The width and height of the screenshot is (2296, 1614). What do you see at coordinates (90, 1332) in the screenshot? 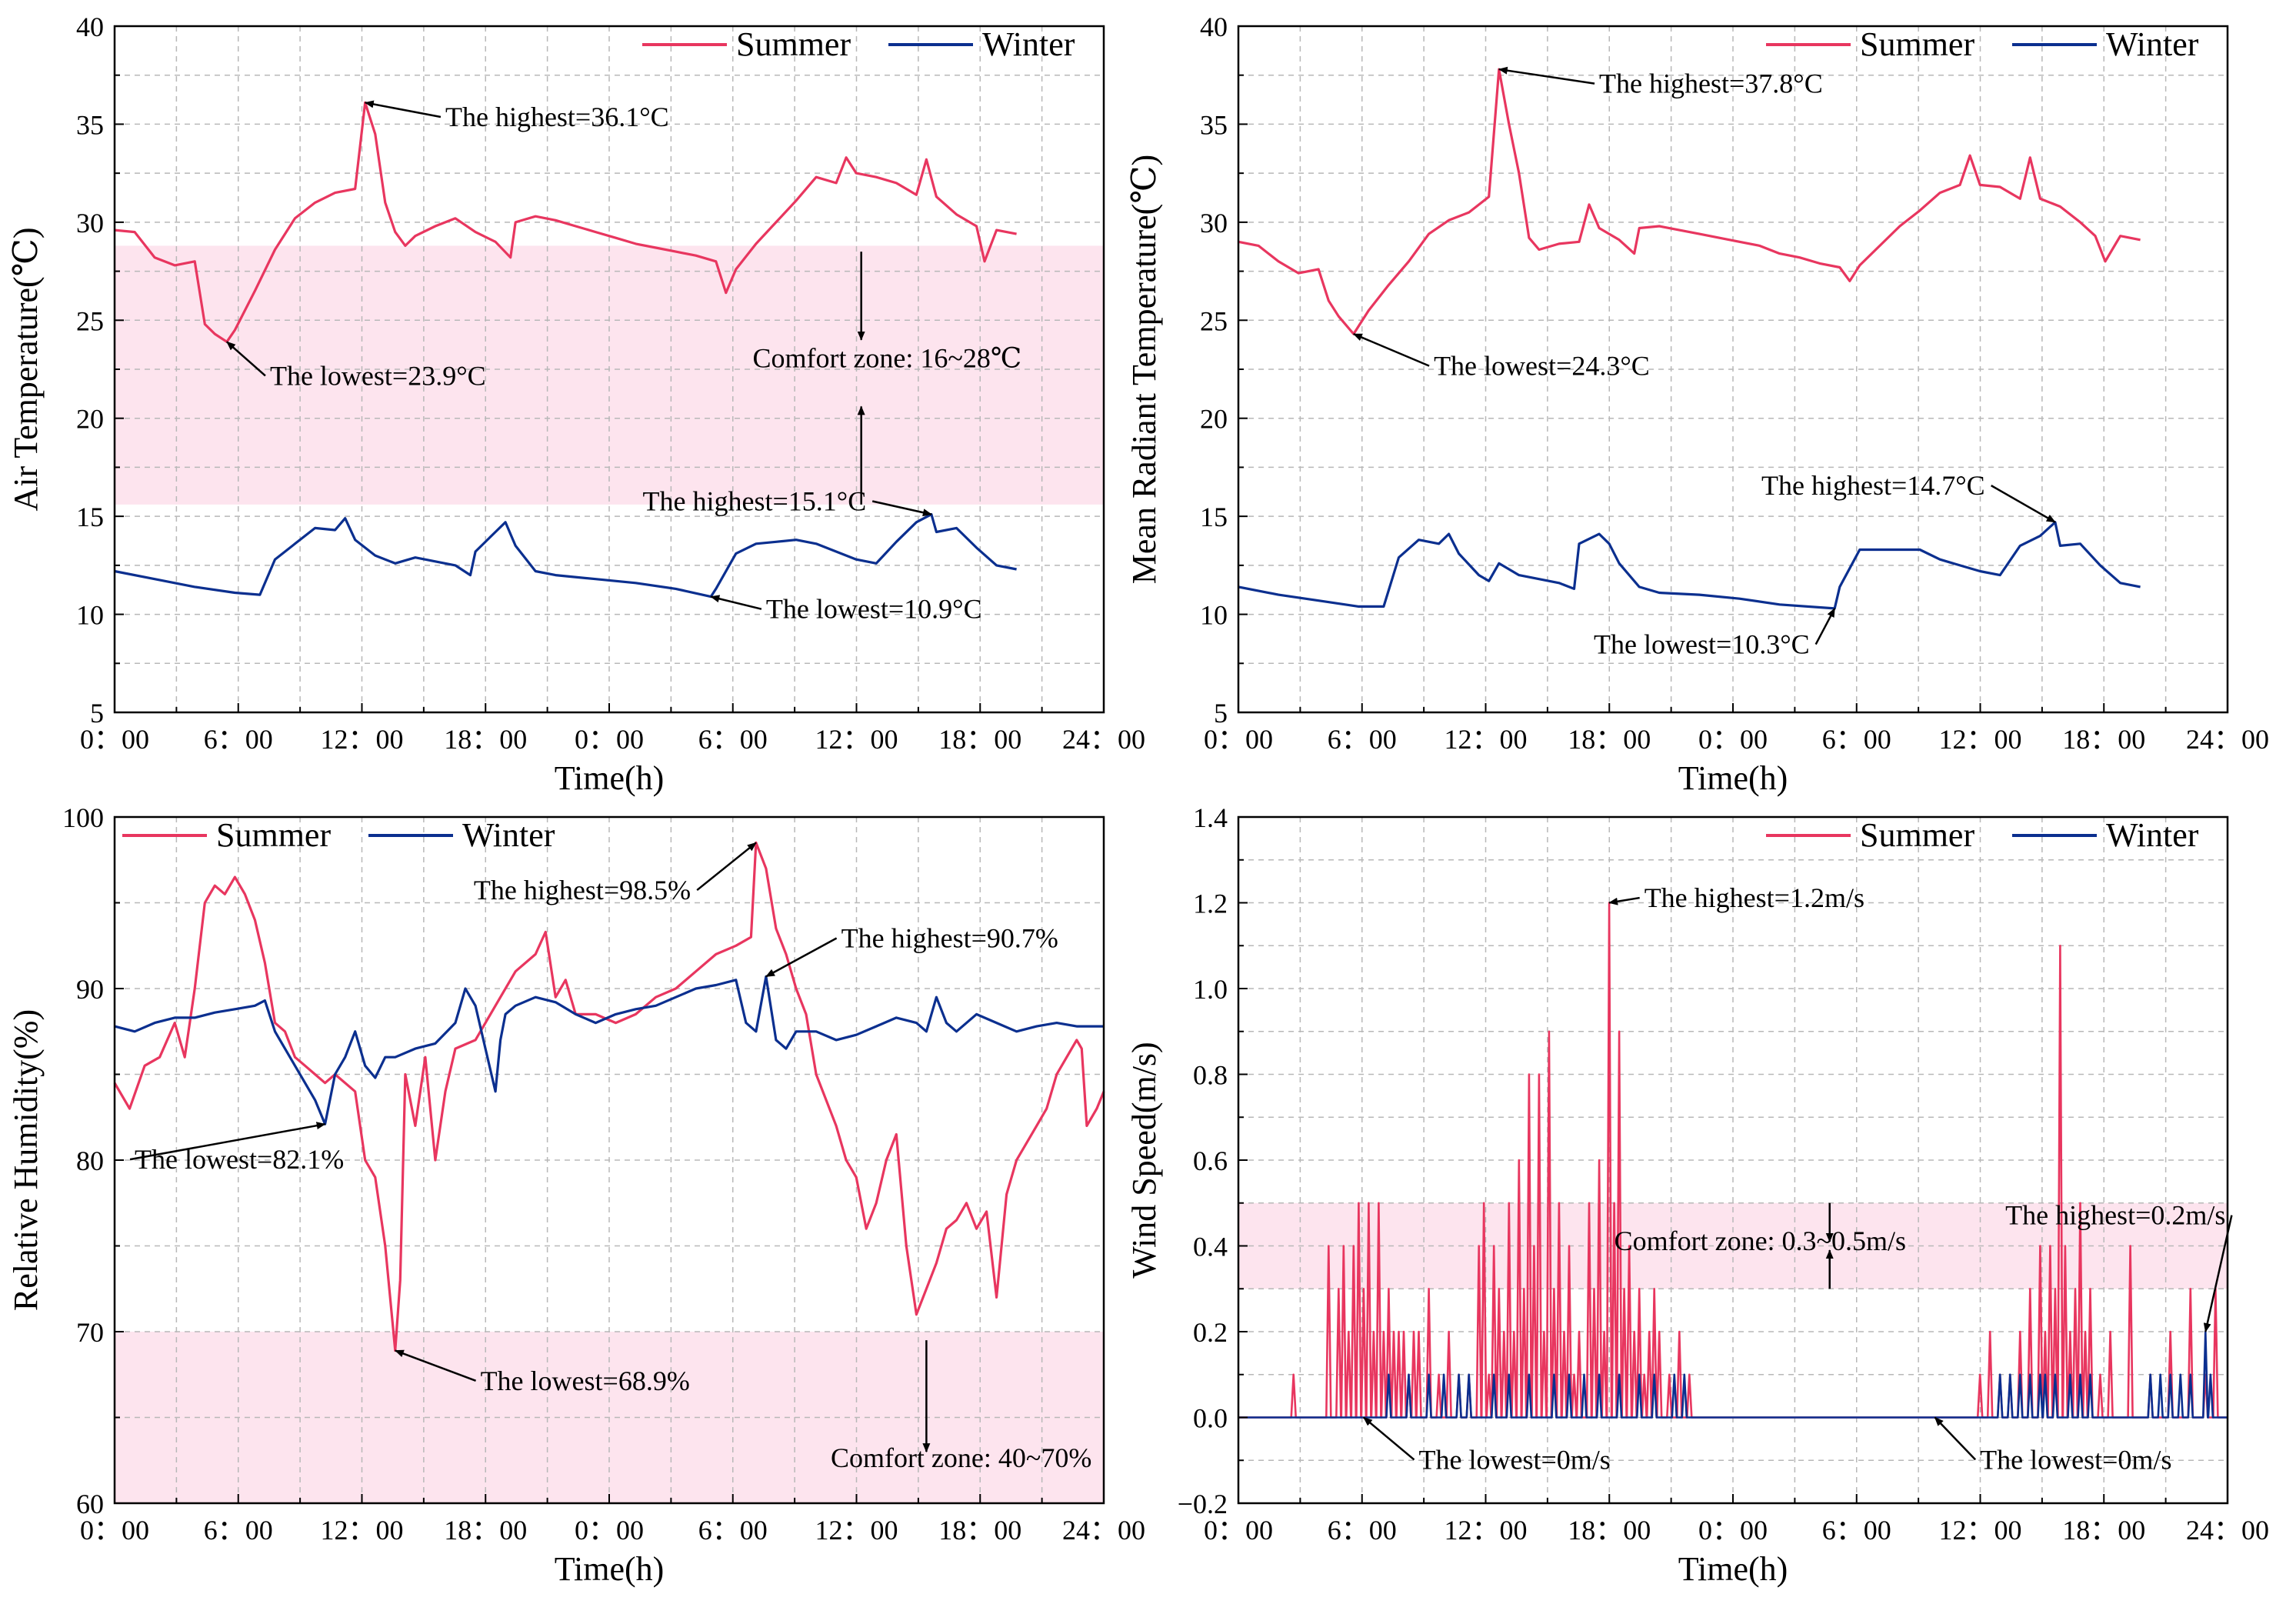
I see `y-tick-label: 70` at bounding box center [90, 1332].